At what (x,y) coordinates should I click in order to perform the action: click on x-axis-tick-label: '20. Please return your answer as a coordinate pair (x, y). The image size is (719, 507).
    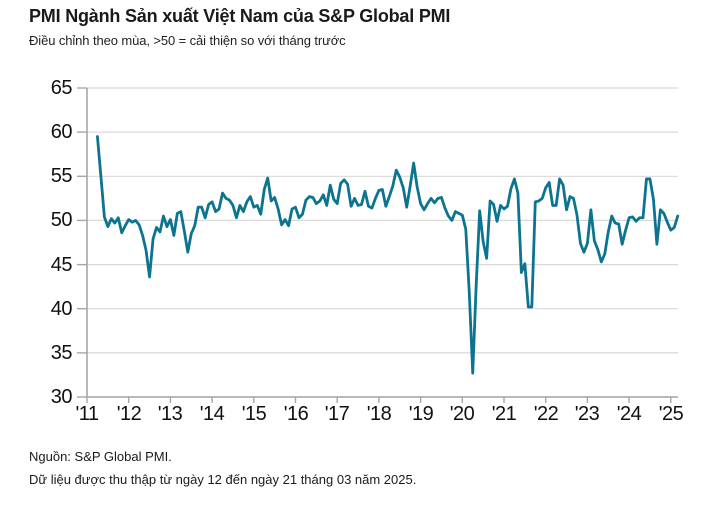
    Looking at the image, I should click on (462, 414).